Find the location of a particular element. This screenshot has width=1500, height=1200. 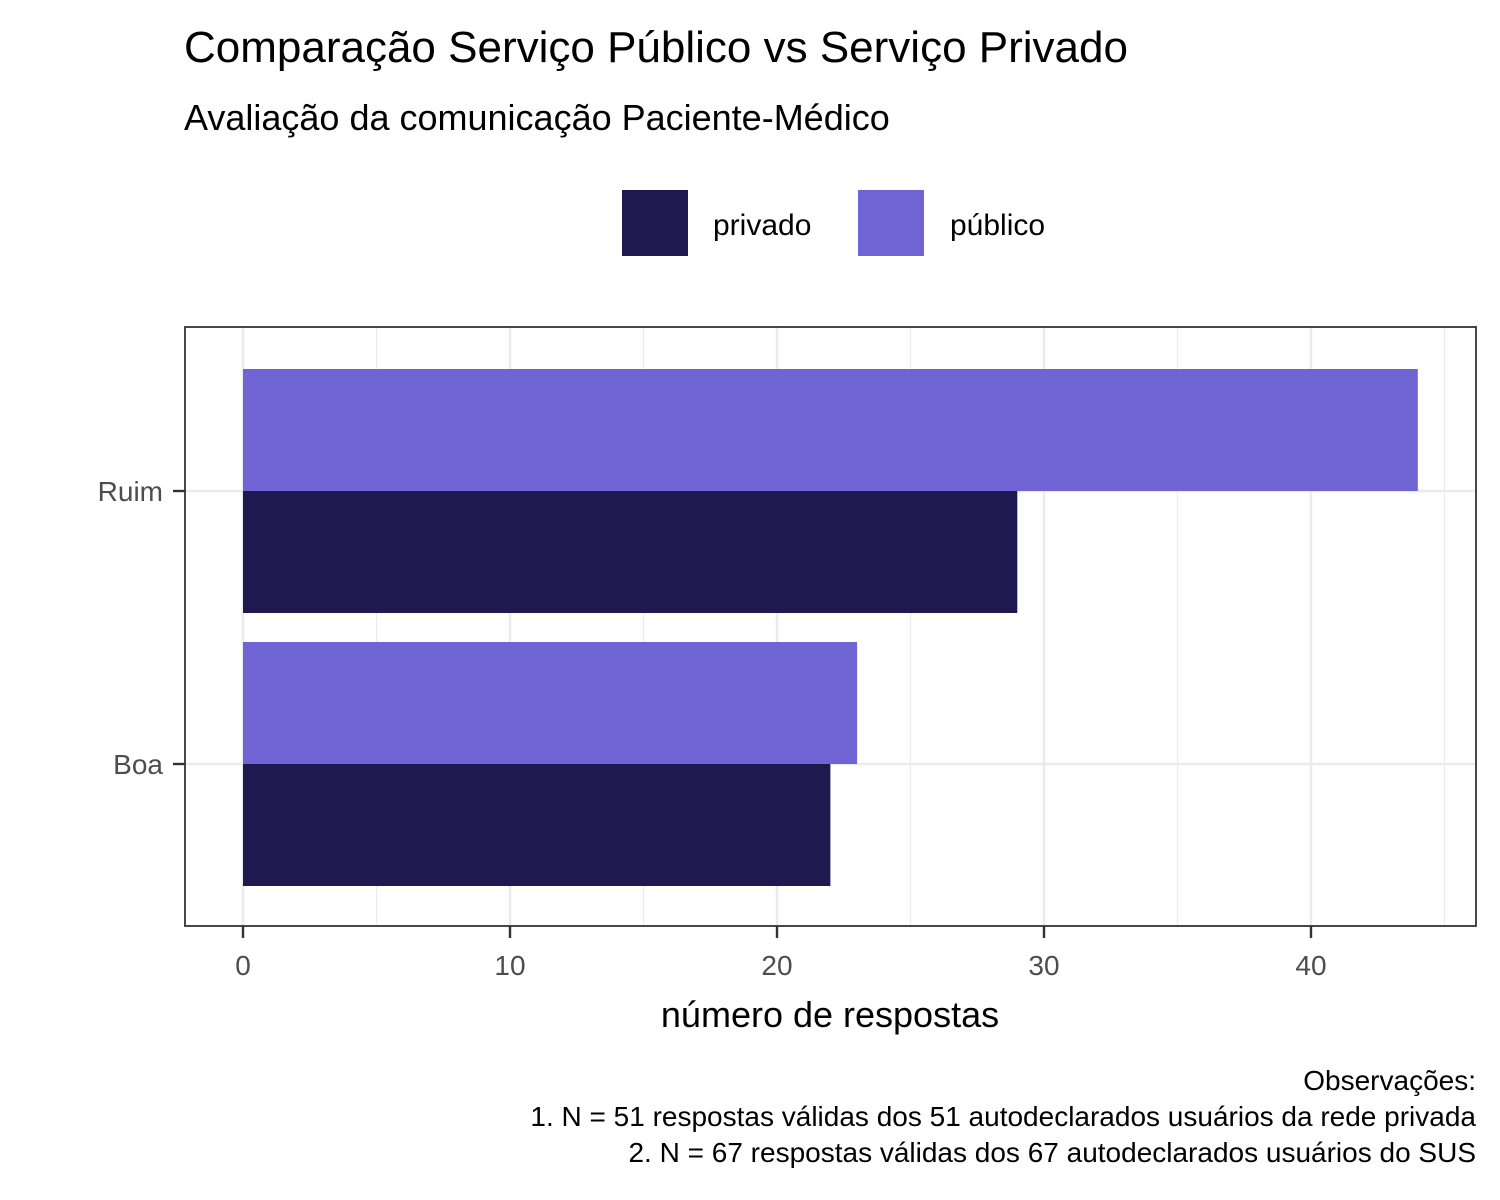

legend-swatch-publico is located at coordinates (891, 223).